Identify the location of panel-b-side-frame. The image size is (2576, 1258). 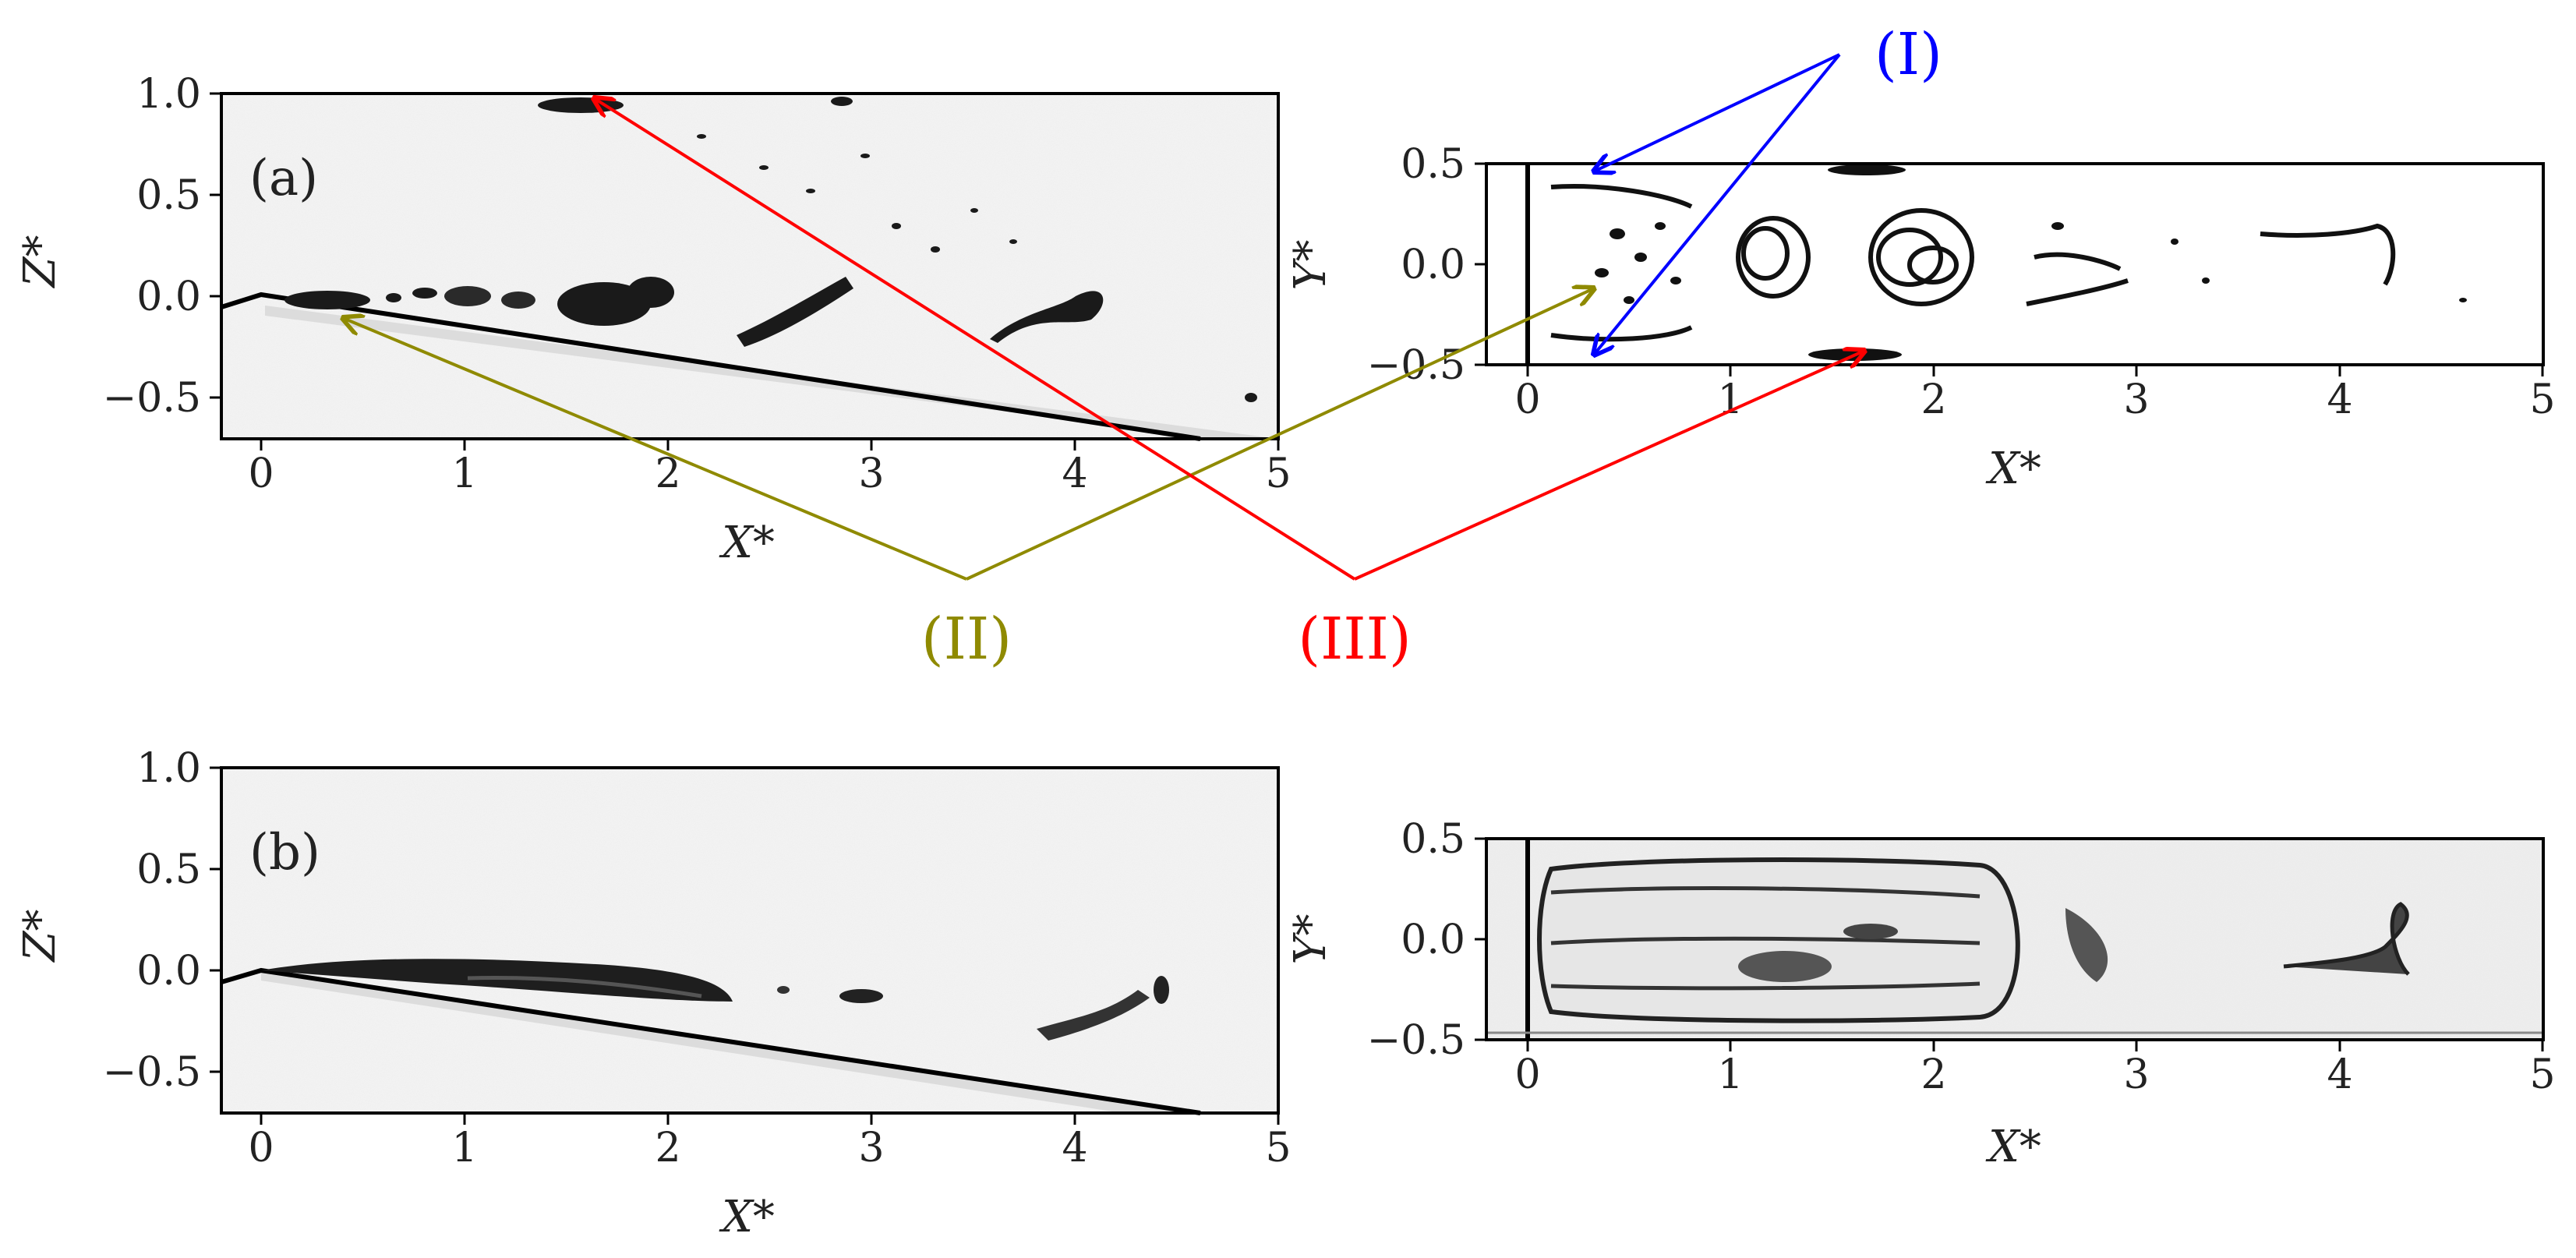
(750, 940).